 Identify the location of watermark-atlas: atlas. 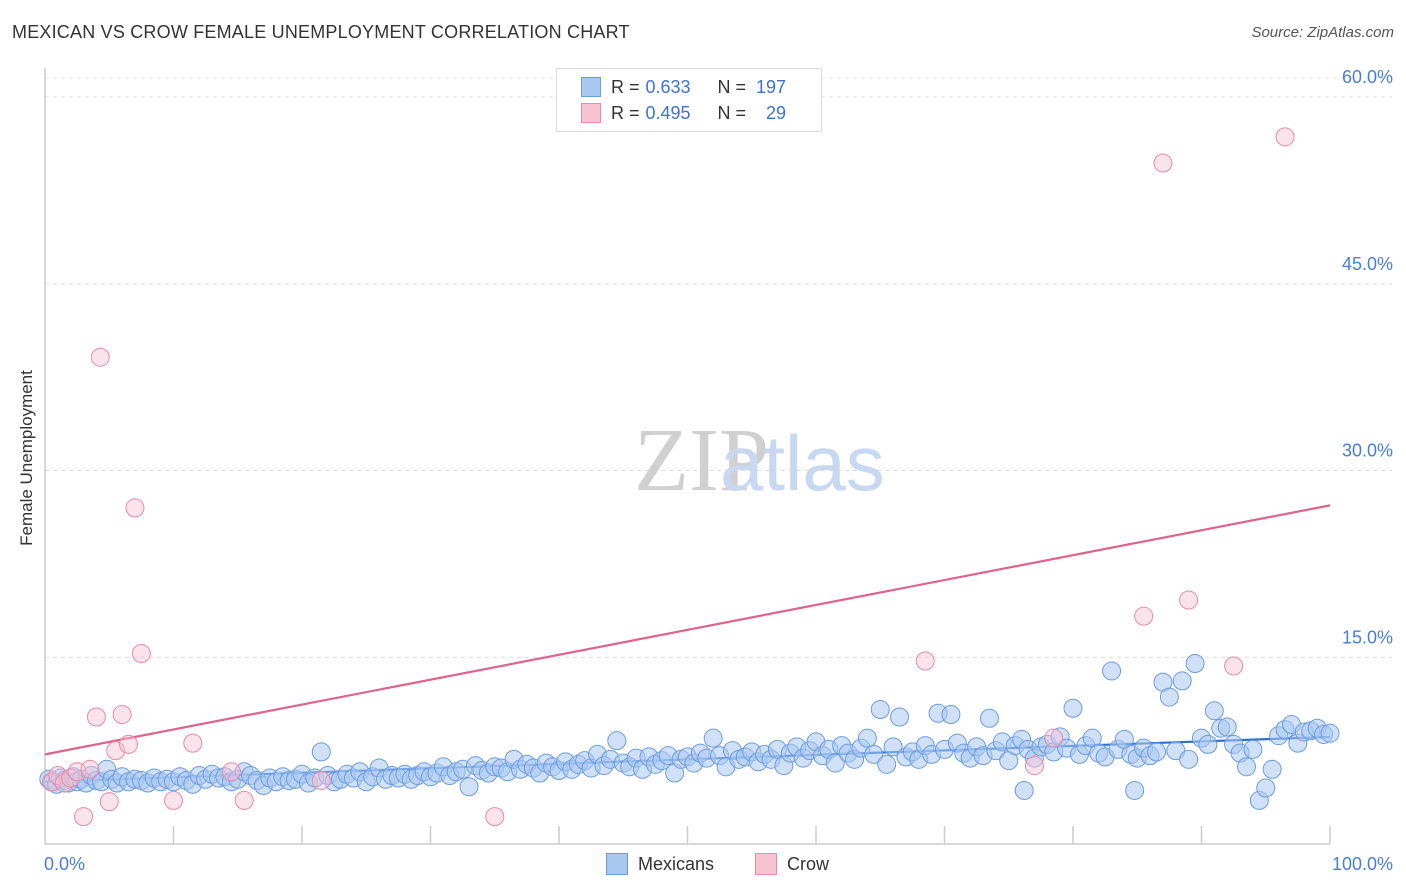
(802, 463).